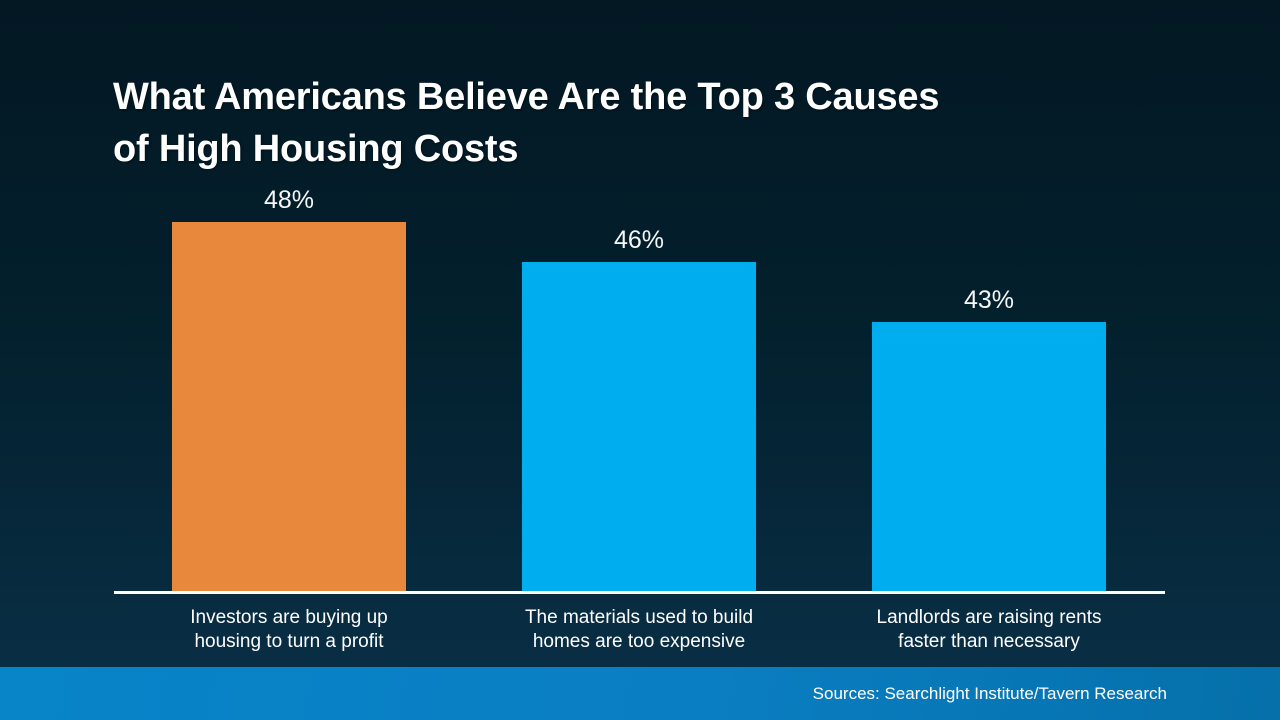  I want to click on category-label-materials-line-1: The materials used to build, so click(639, 617).